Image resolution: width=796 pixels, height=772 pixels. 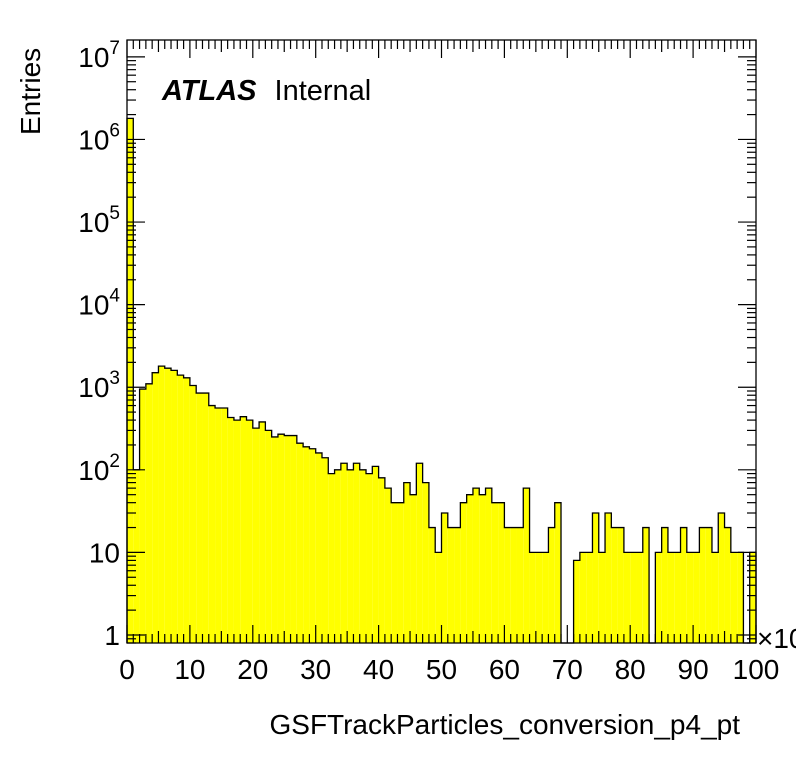 I want to click on x-tick-label: 20, so click(x=252, y=669).